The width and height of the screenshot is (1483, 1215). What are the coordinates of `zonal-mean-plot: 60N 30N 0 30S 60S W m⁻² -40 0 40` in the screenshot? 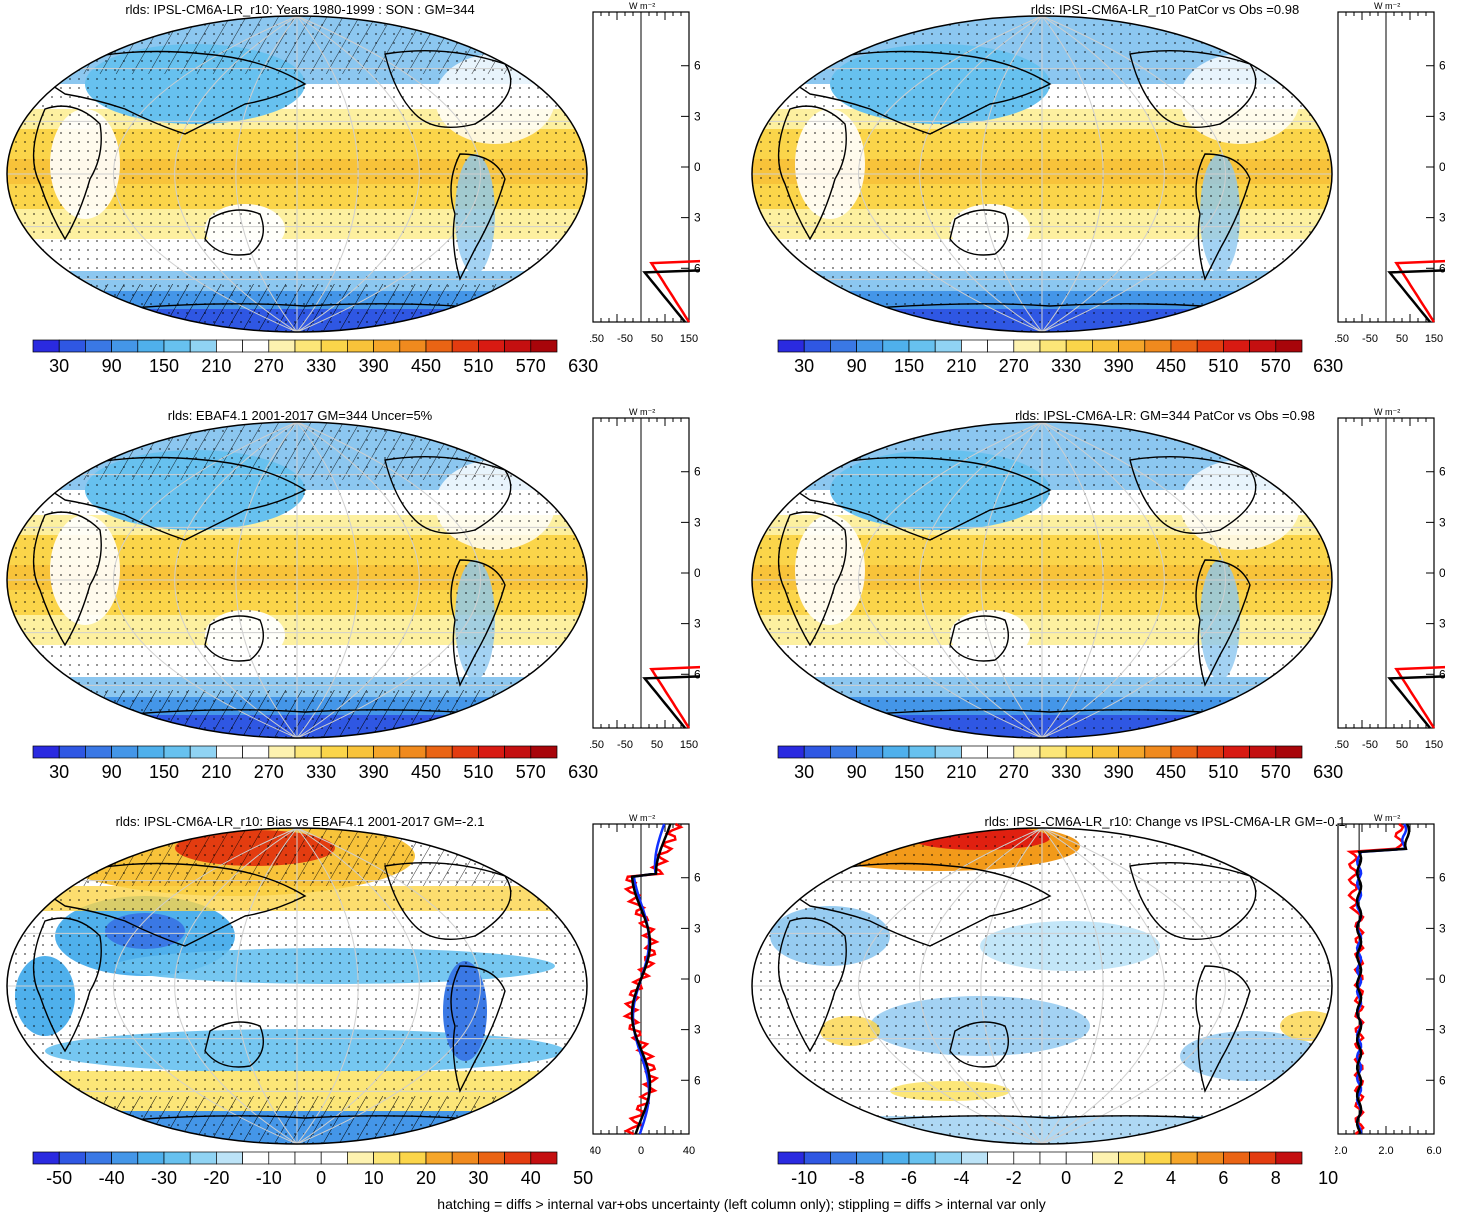 It's located at (650, 989).